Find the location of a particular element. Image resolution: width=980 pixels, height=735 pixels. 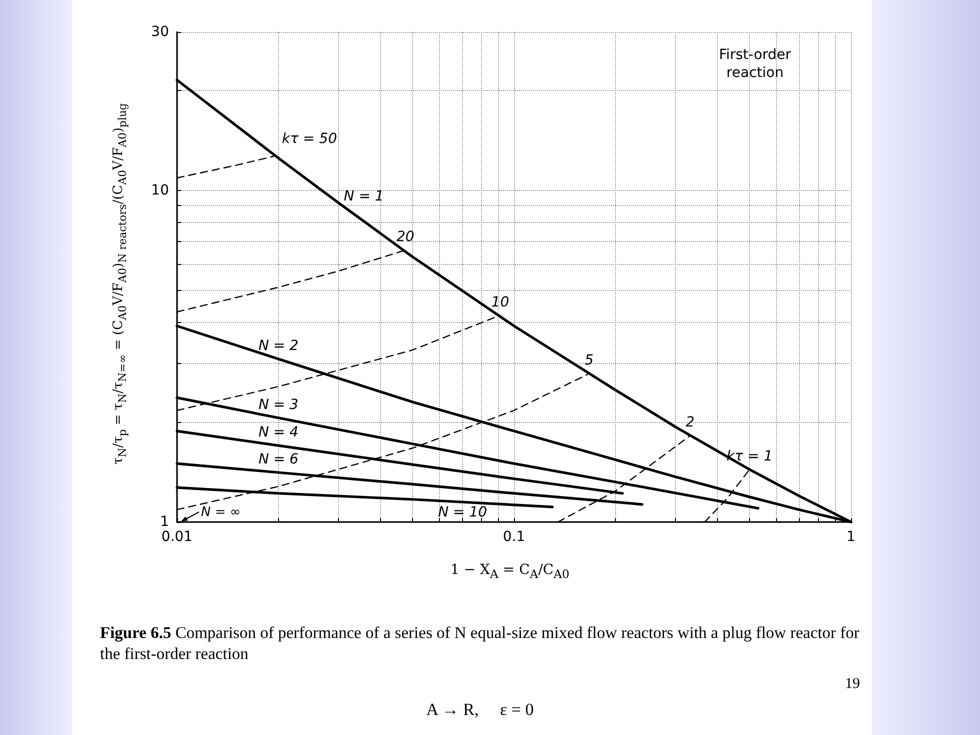

series-label: N = 1 is located at coordinates (364, 196).